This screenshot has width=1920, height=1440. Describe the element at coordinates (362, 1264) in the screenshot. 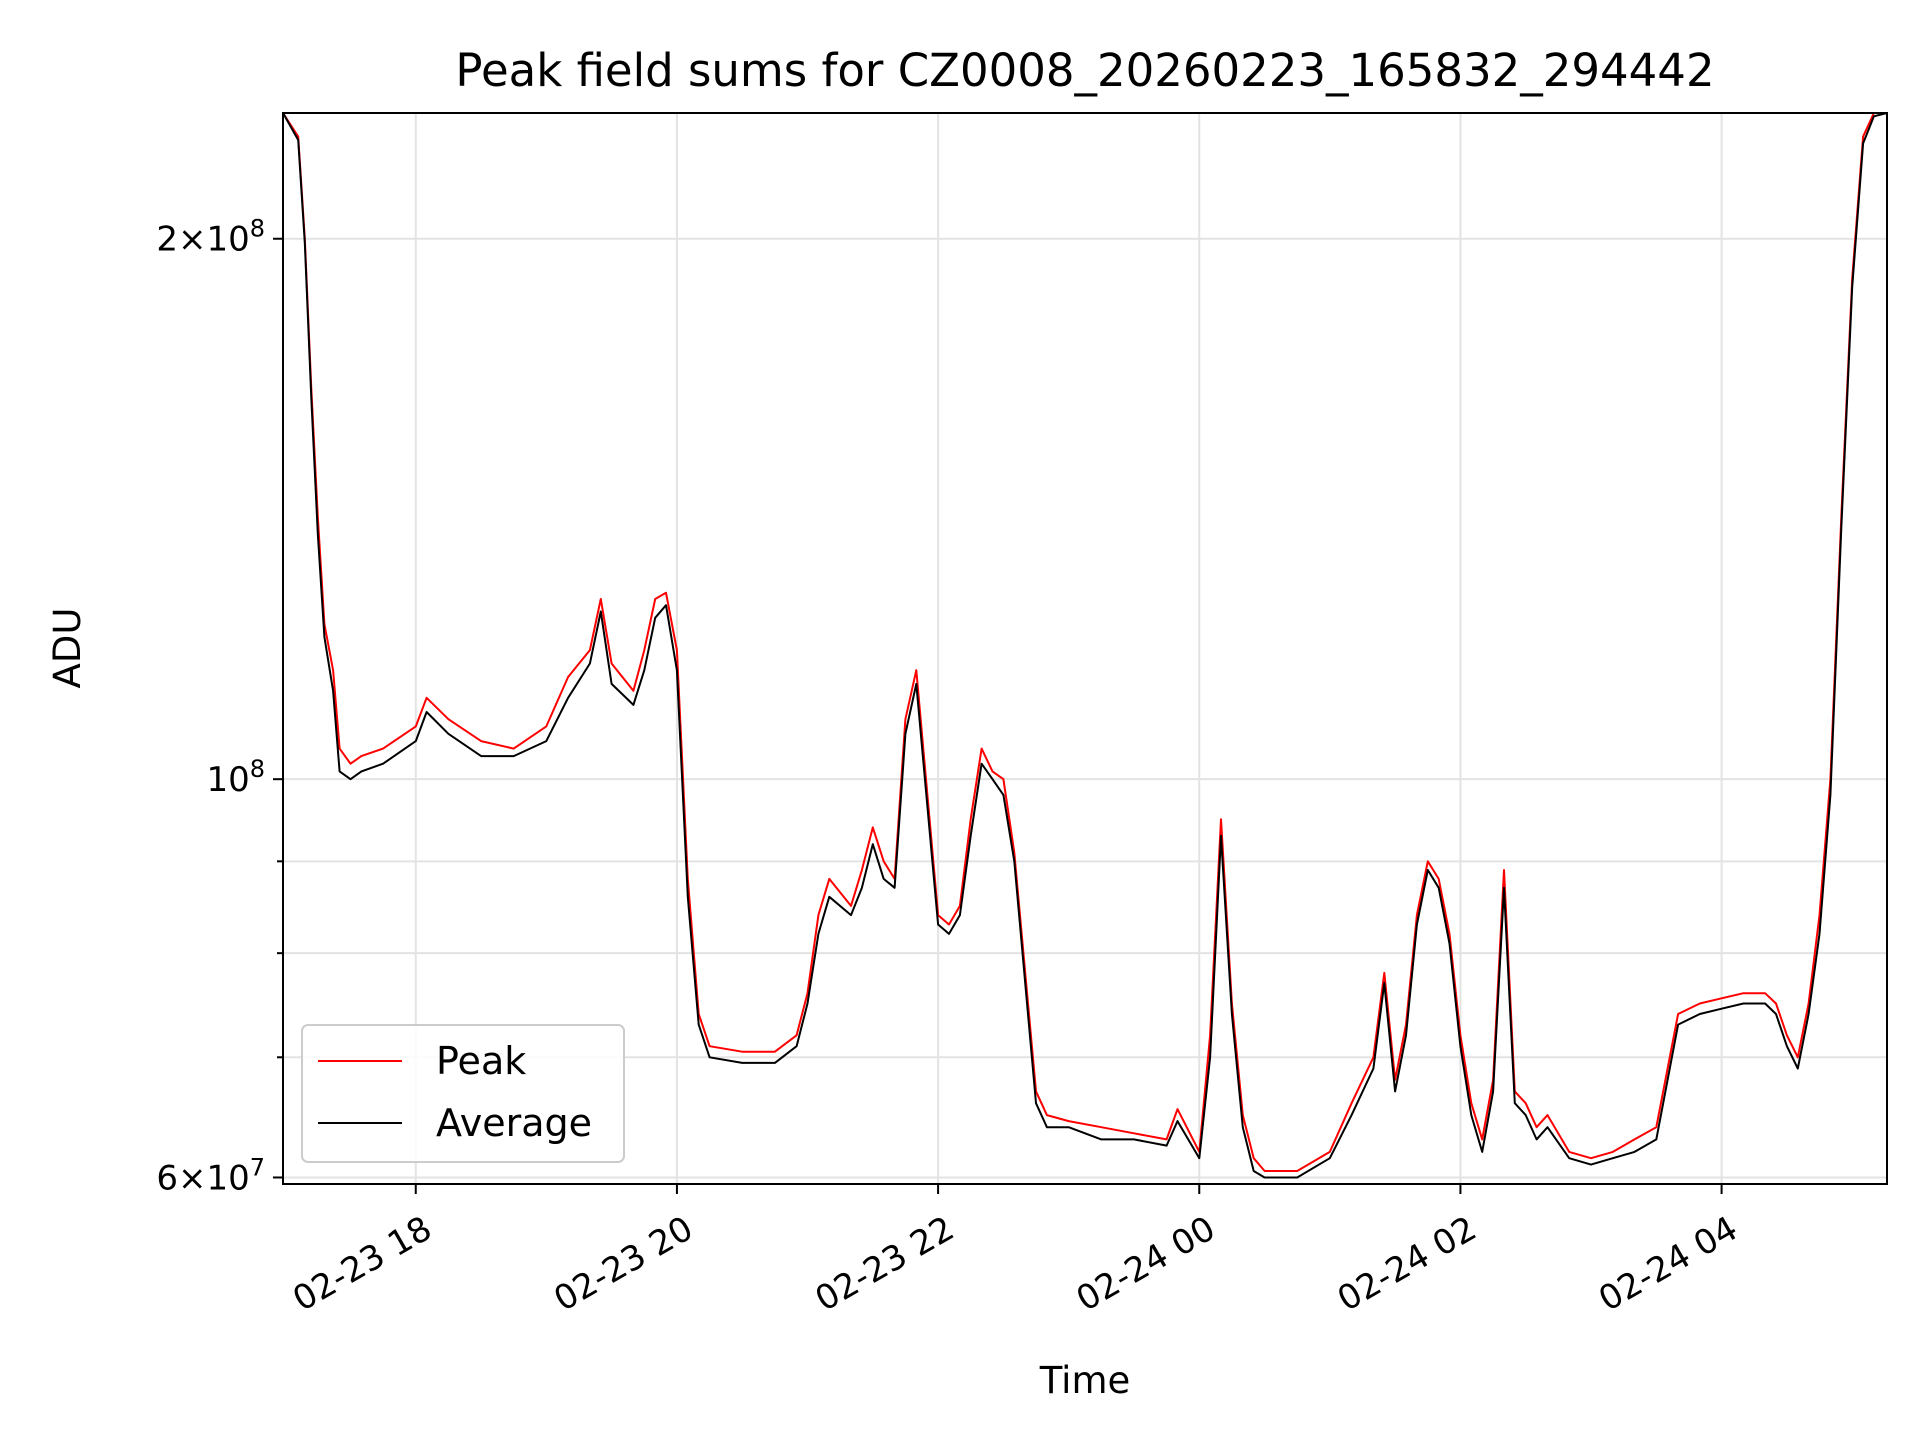

I see `x-tick-label: 02-23 18` at that location.